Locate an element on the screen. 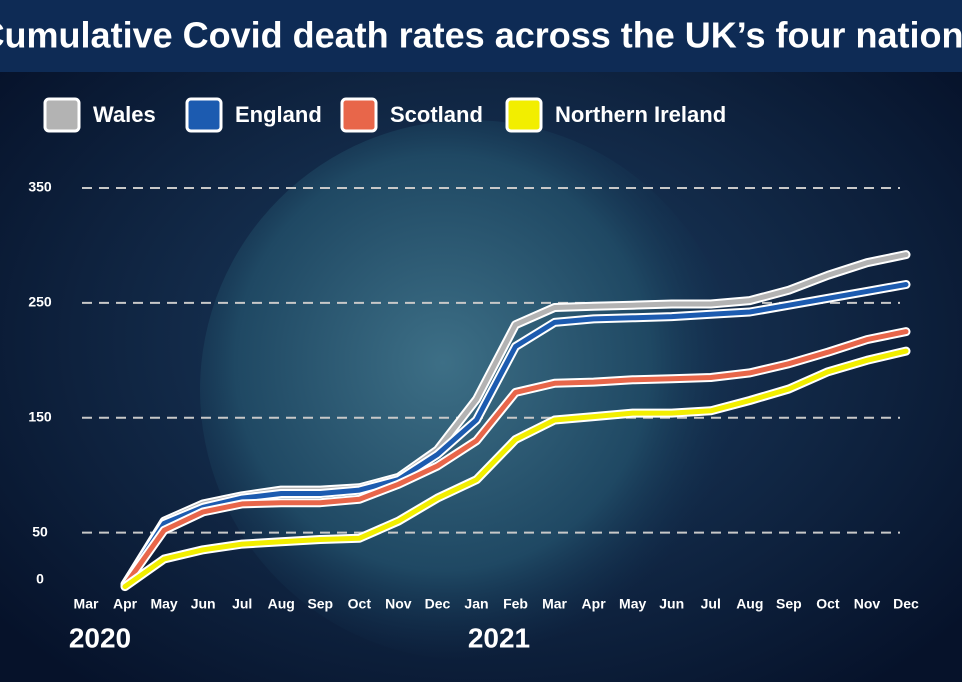 The image size is (962, 682). legend-label: England is located at coordinates (278, 114).